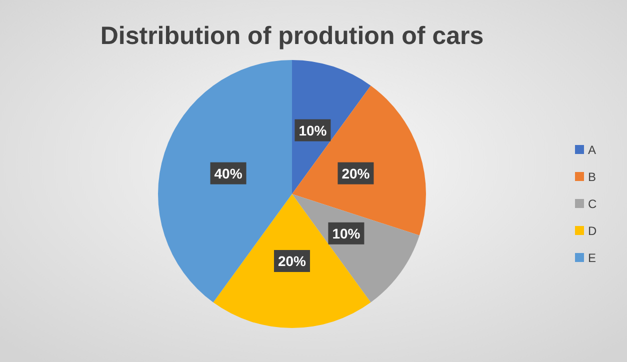 The height and width of the screenshot is (362, 627). What do you see at coordinates (592, 204) in the screenshot?
I see `legend-label: C` at bounding box center [592, 204].